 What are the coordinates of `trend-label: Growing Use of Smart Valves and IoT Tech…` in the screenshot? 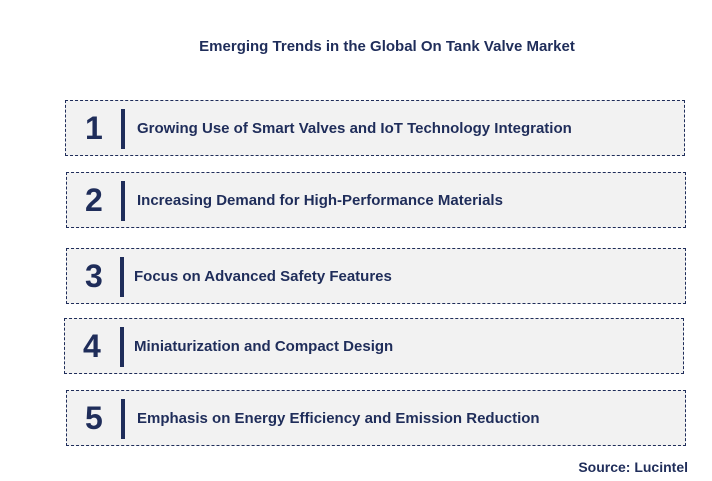 It's located at (354, 128).